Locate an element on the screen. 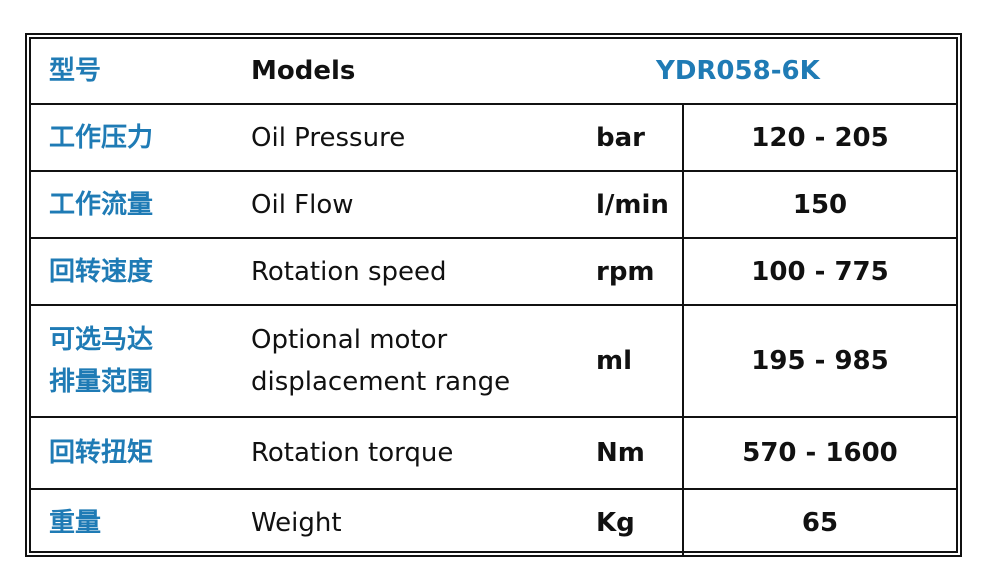 This screenshot has width=987, height=587. header-row: 型号 Models YDR058-6K is located at coordinates (493, 71).